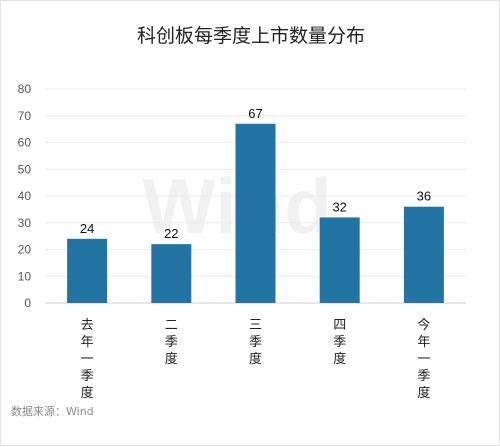 The width and height of the screenshot is (500, 447). I want to click on x-category-label: 三季度, so click(255, 342).